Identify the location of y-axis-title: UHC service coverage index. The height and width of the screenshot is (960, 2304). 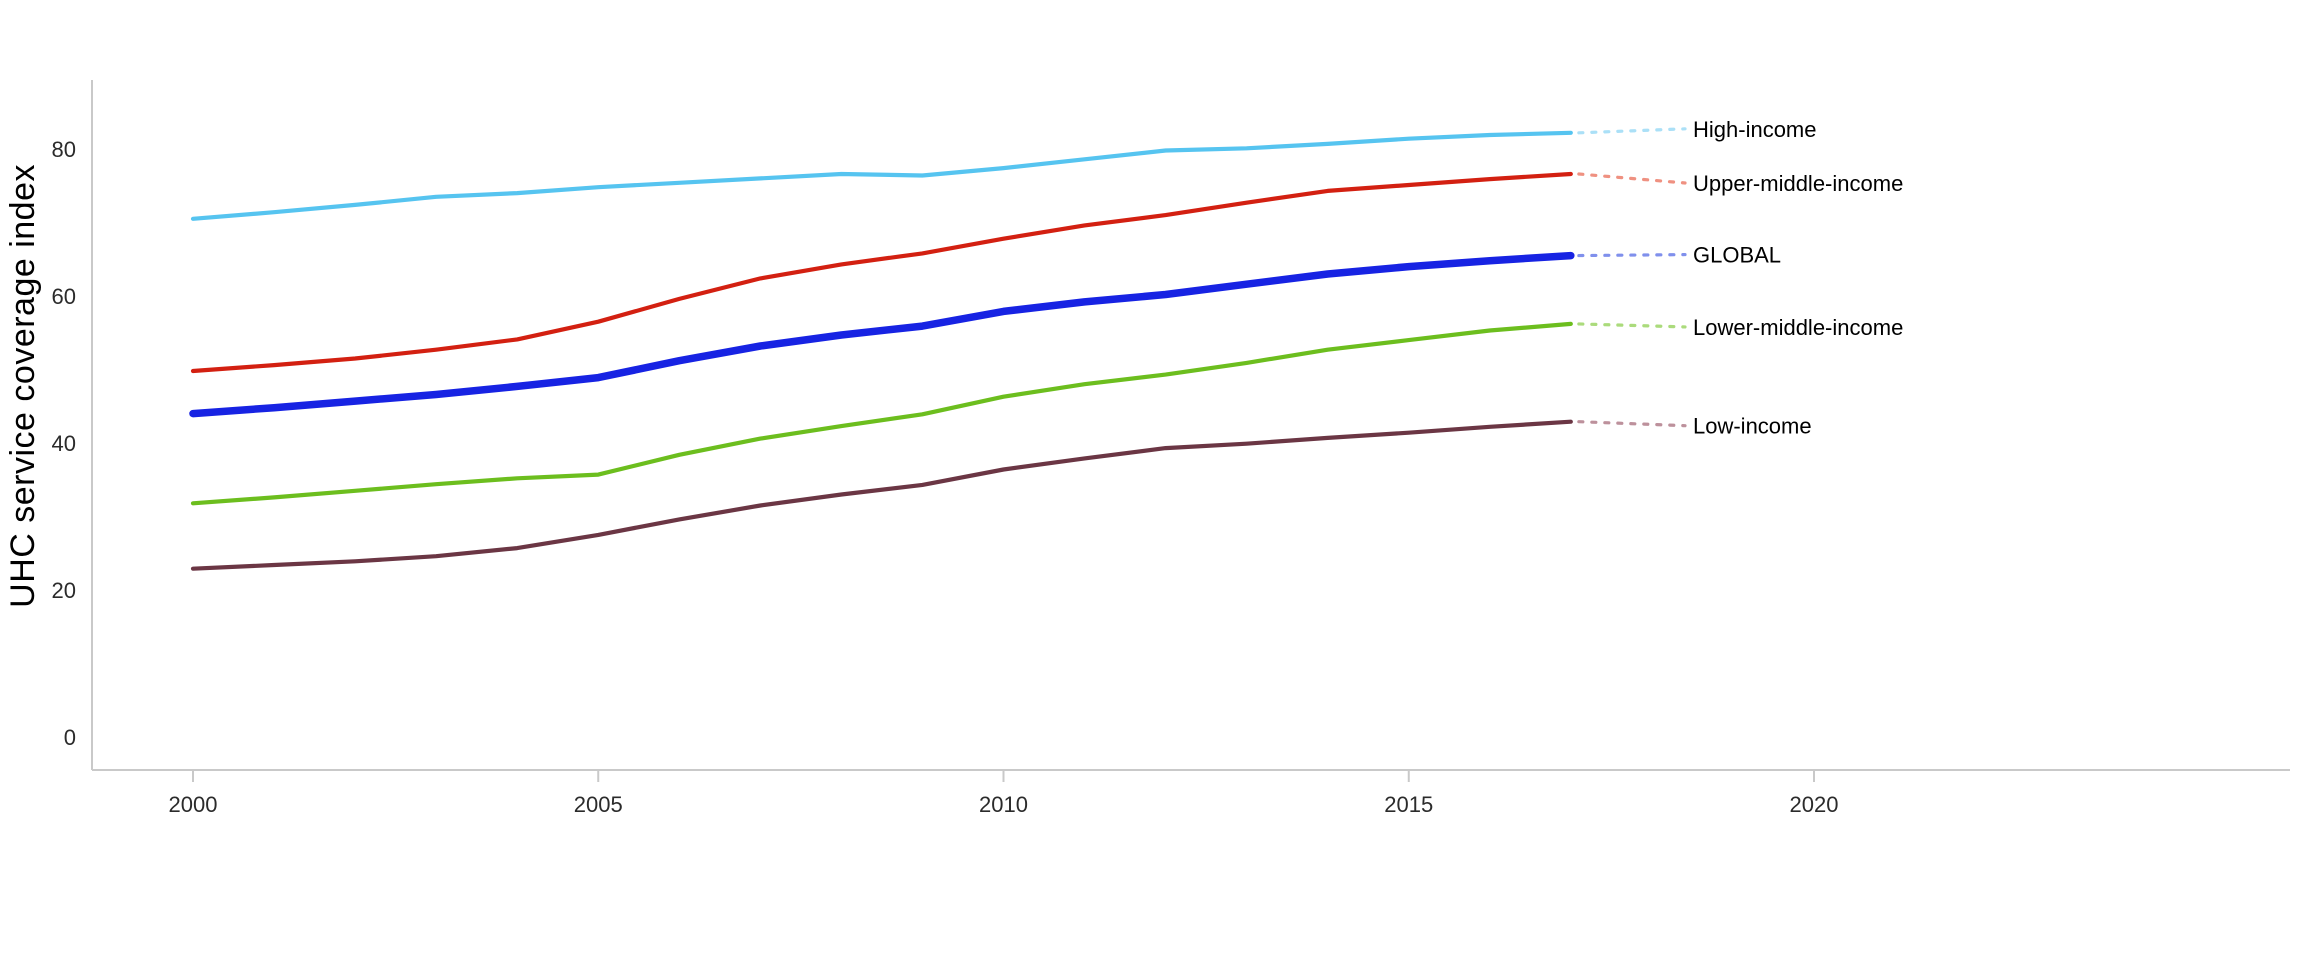
(23, 386).